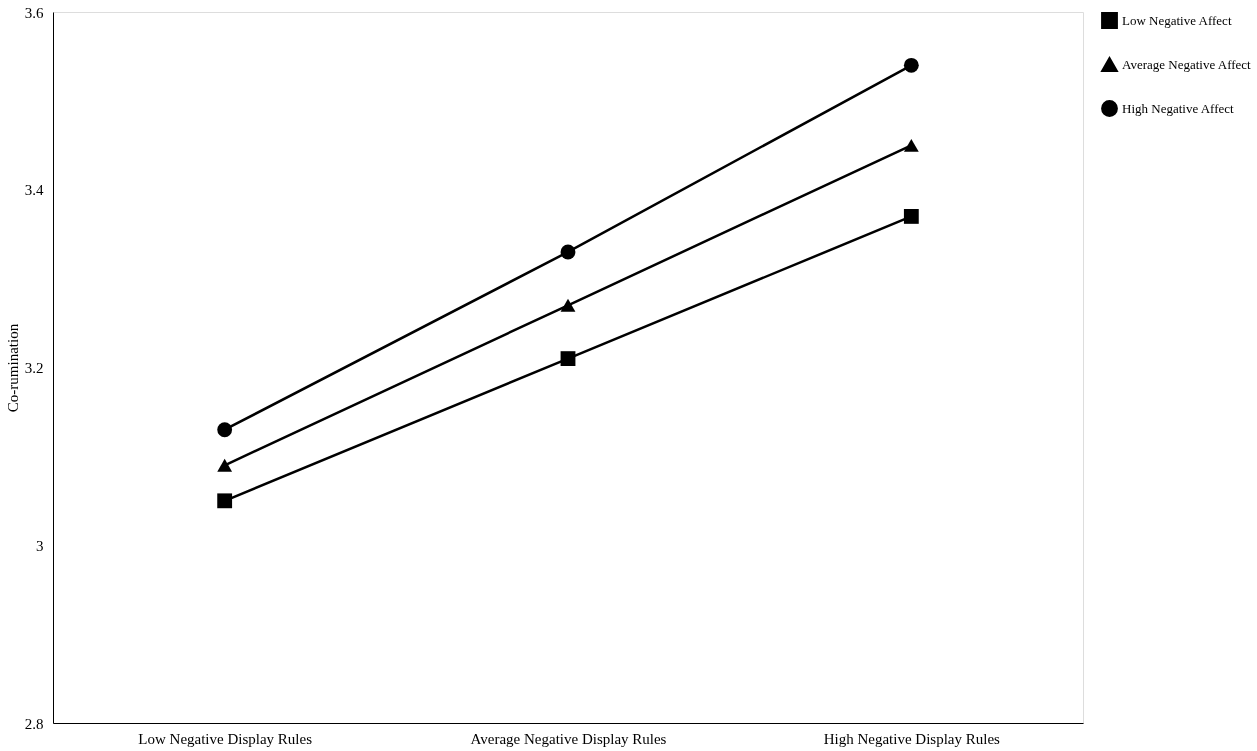  Describe the element at coordinates (1187, 64) in the screenshot. I see `legend-label: Average Negative Affect` at that location.